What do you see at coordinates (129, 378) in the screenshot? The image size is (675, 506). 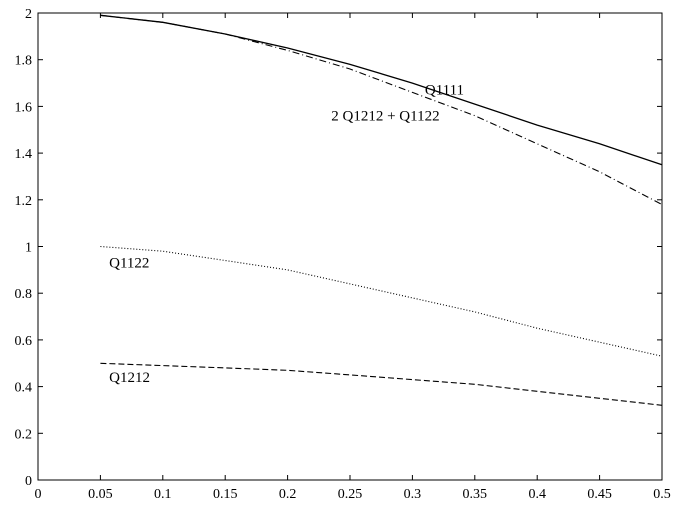 I see `annotation-3: Q1212` at bounding box center [129, 378].